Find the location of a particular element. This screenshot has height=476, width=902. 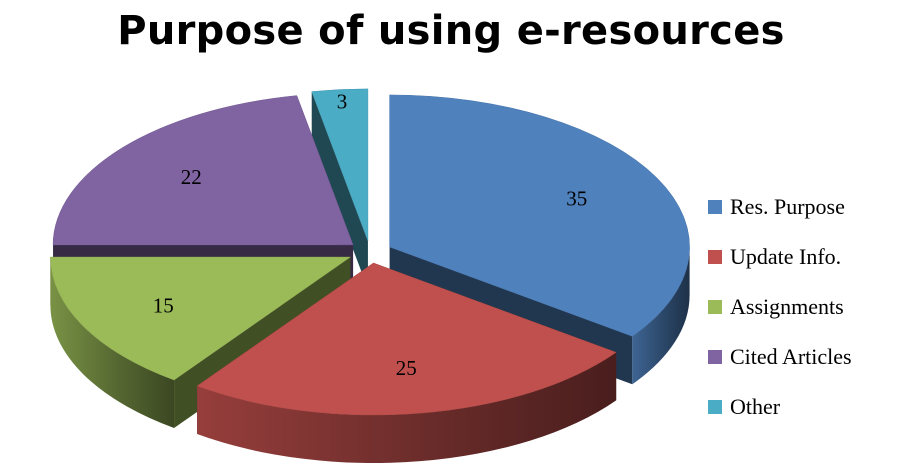

legend-item-cited-articles: Cited Articles is located at coordinates (780, 357).